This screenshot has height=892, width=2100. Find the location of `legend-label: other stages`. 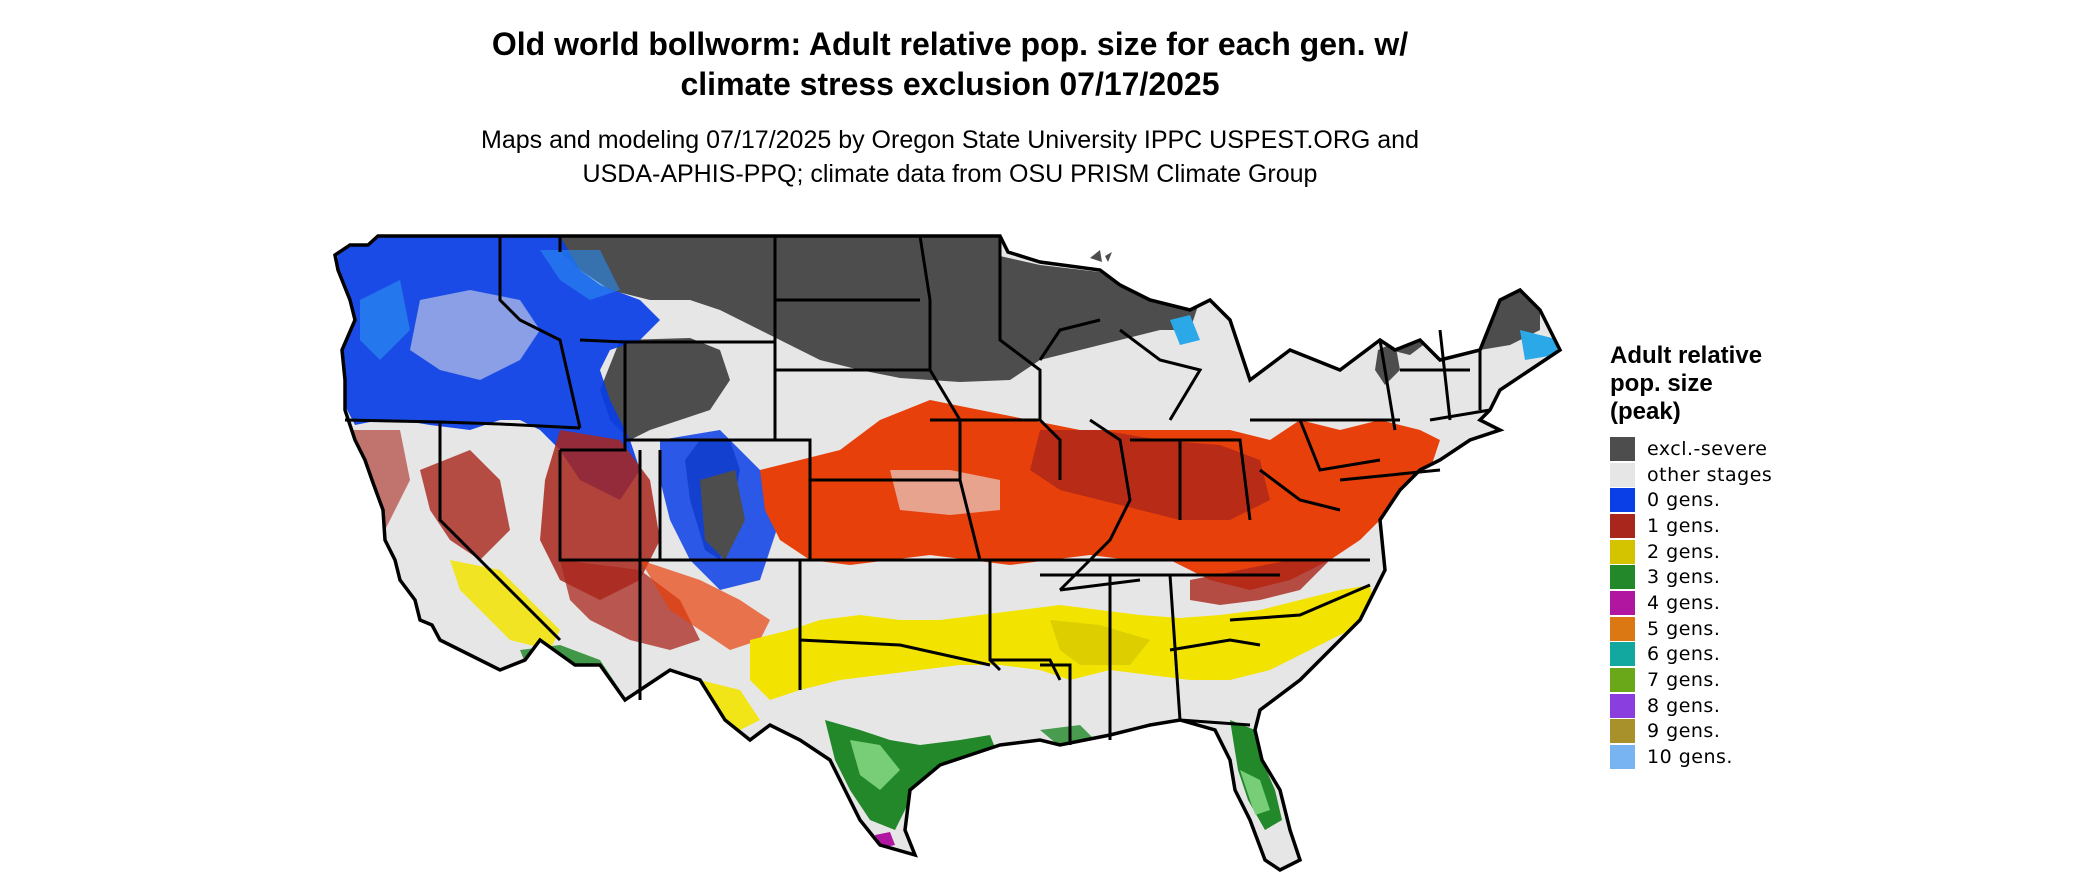

legend-label: other stages is located at coordinates (1710, 474).